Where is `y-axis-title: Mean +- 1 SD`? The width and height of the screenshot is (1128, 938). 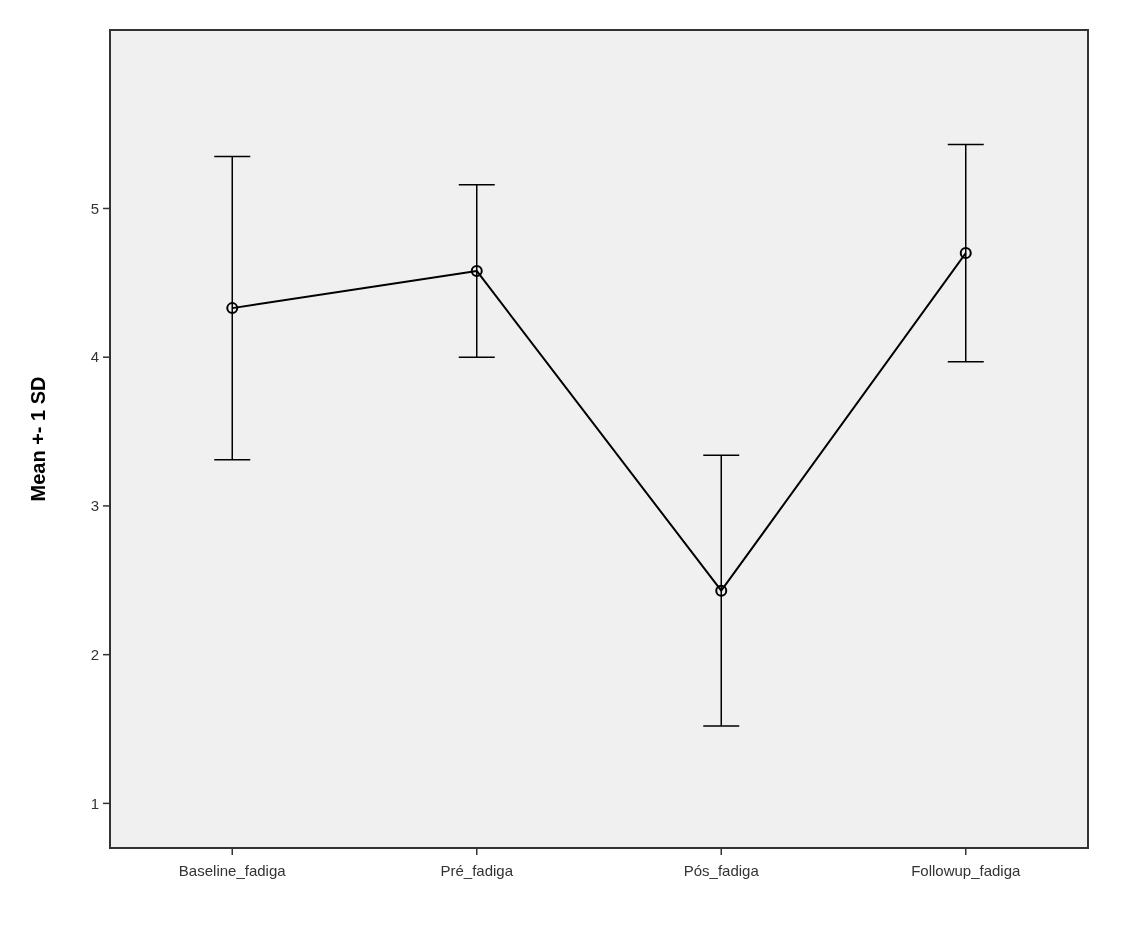 y-axis-title: Mean +- 1 SD is located at coordinates (38, 439).